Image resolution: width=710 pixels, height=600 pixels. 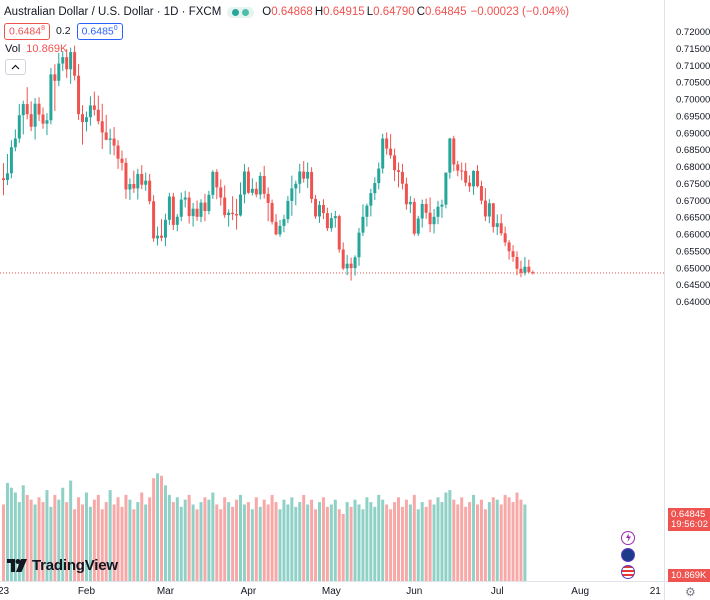 I want to click on open-value: 0.64868, so click(x=292, y=12).